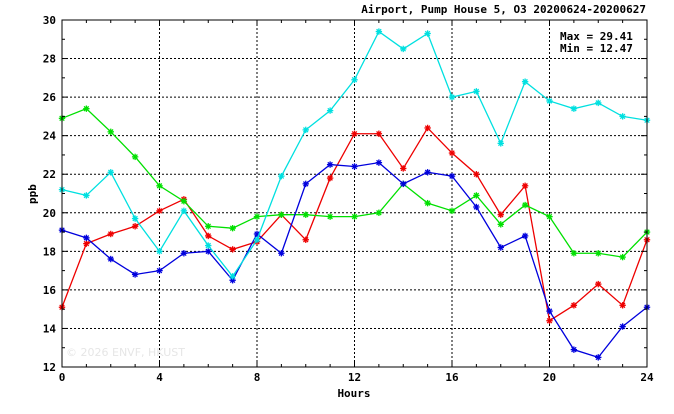 This screenshot has width=674, height=414. Describe the element at coordinates (452, 377) in the screenshot. I see `x-tick-label: 16` at that location.